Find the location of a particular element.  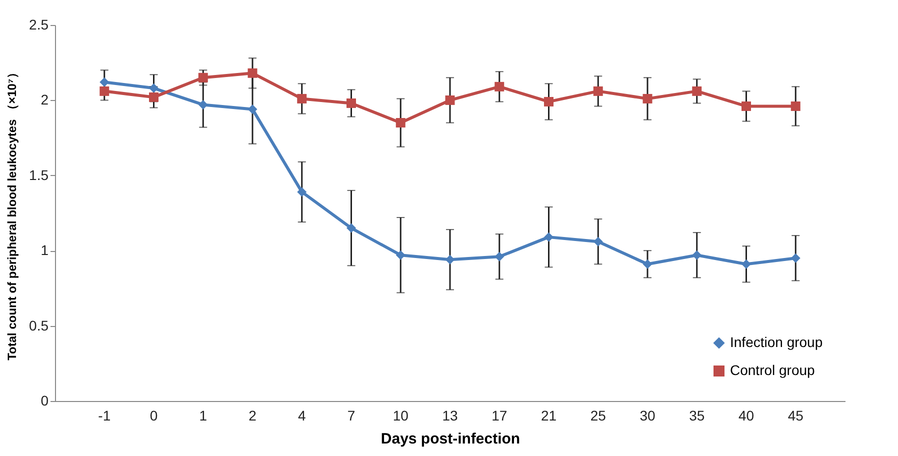

y-tick-label: 2 is located at coordinates (44, 100).